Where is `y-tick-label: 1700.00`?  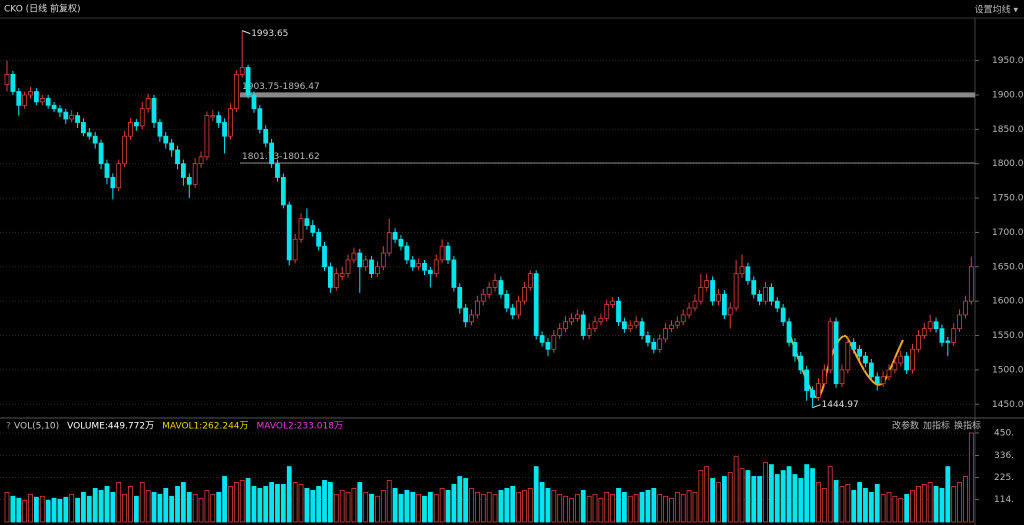 y-tick-label: 1700.00 is located at coordinates (1008, 233).